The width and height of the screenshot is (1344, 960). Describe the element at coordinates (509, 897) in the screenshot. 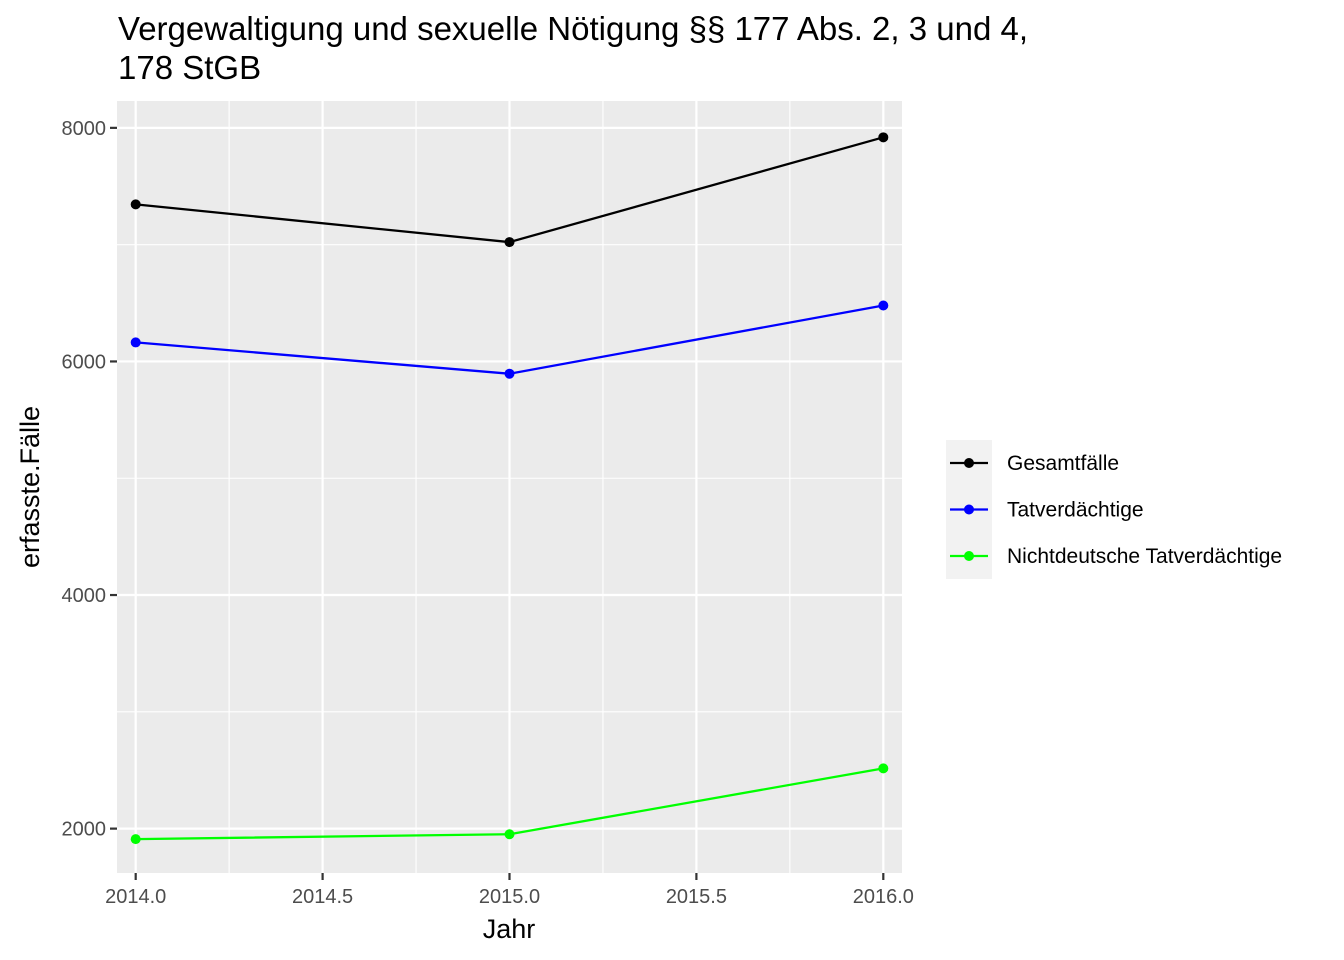

I see `x-tick-label: 2015.0` at that location.